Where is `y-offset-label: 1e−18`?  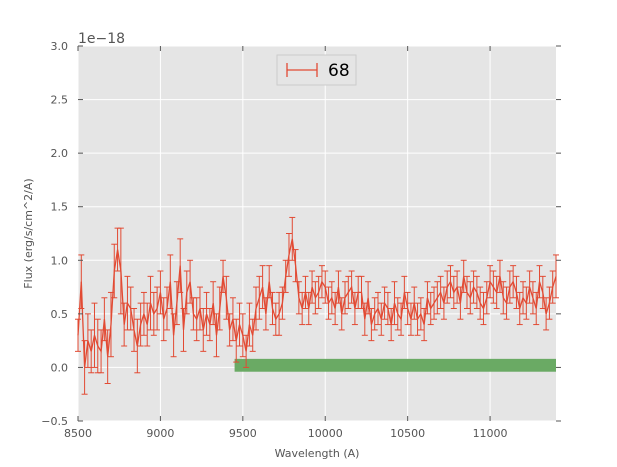 y-offset-label: 1e−18 is located at coordinates (101, 39).